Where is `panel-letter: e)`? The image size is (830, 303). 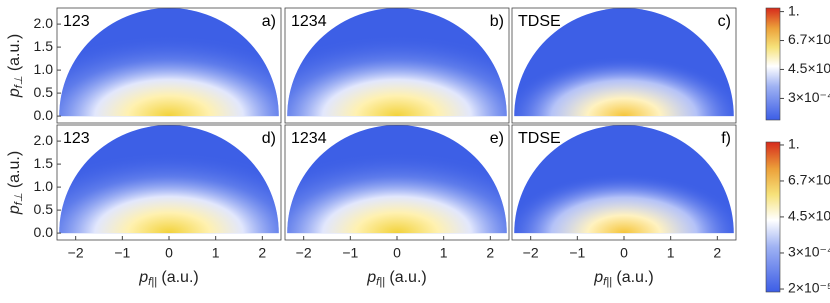 panel-letter: e) is located at coordinates (497, 138).